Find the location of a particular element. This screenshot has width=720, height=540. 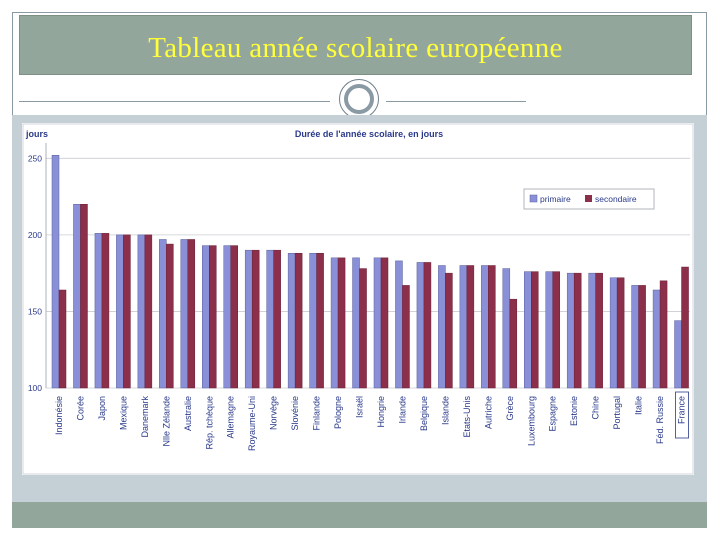

circle-ornament-inner is located at coordinates (359, 99).